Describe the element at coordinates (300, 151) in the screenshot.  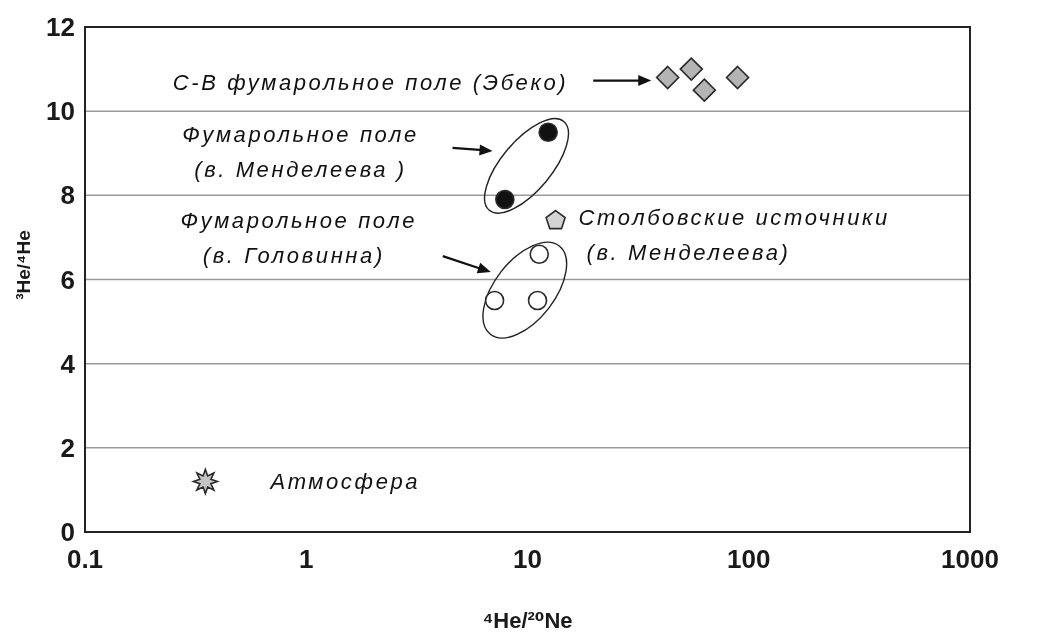
I see `annotation: Фумарольное поле (в. Менделеева )` at that location.